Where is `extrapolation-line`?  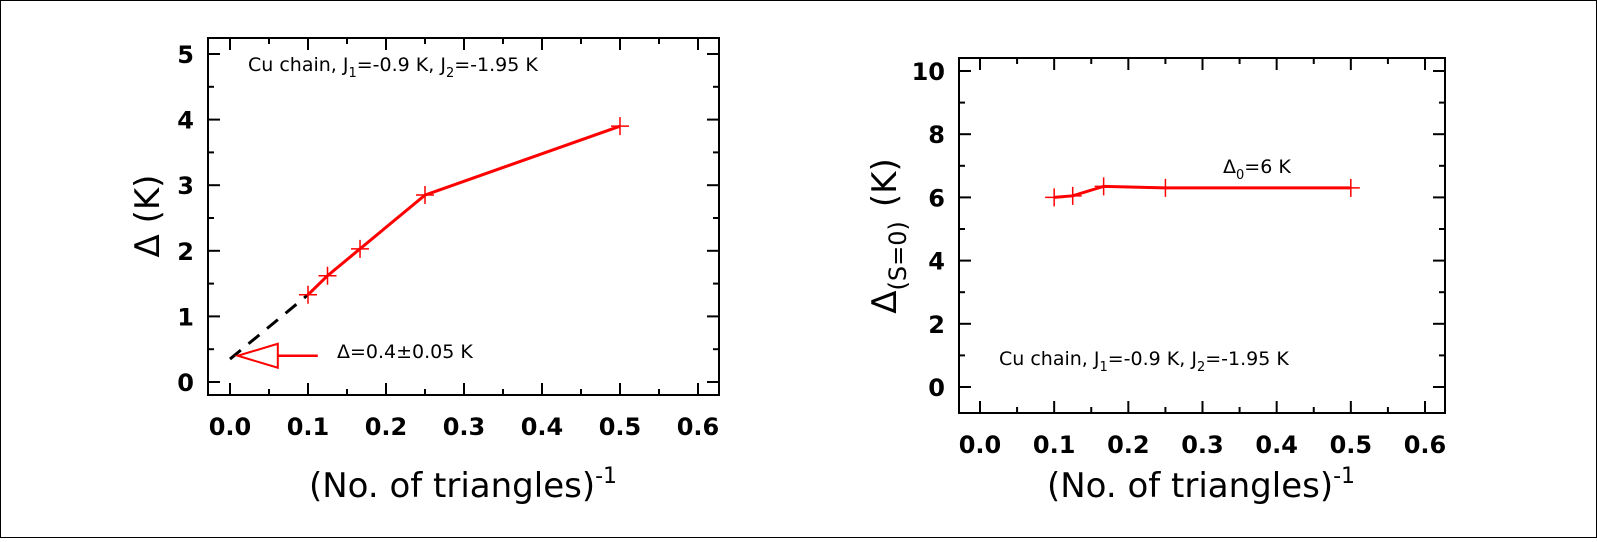
extrapolation-line is located at coordinates (269, 327).